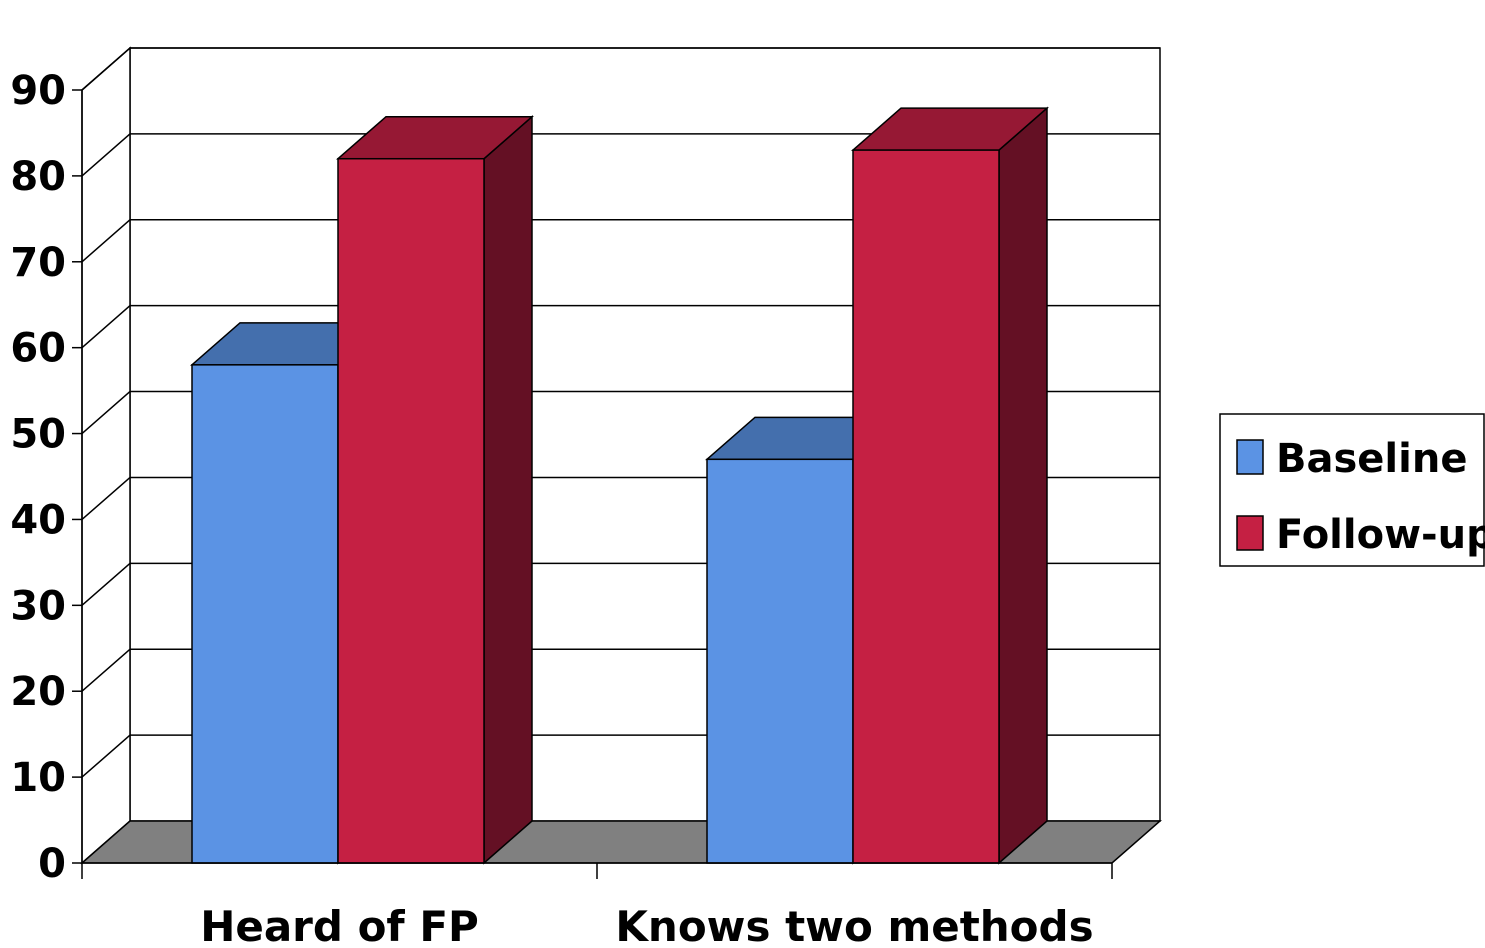 This screenshot has width=1485, height=948. Describe the element at coordinates (1250, 533) in the screenshot. I see `legend-swatch-follow-up` at that location.